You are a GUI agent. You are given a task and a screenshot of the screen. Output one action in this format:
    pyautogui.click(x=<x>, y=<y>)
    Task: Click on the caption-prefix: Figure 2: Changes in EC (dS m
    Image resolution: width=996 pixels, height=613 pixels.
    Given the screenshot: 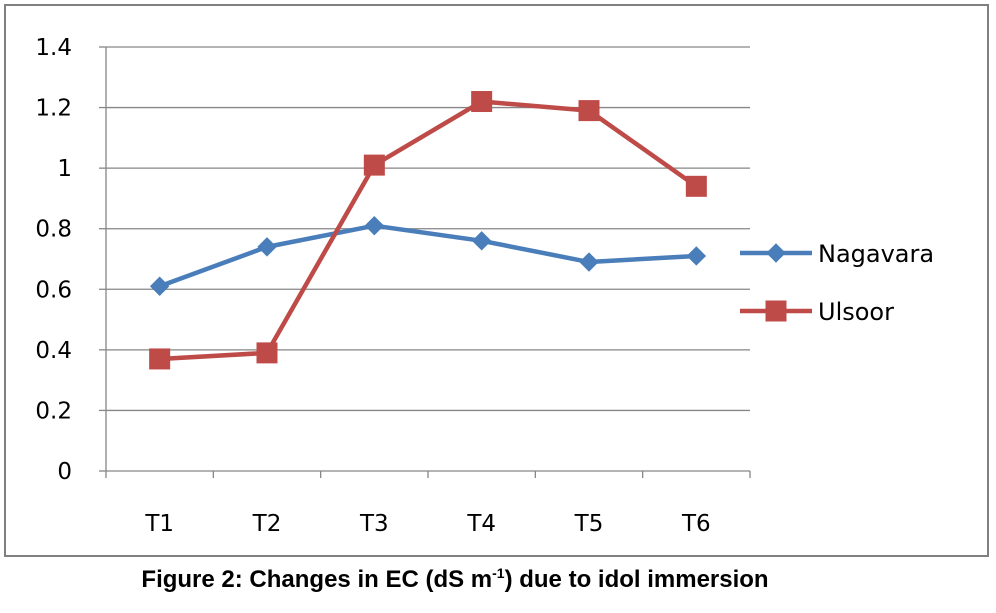 What is the action you would take?
    pyautogui.click(x=317, y=579)
    